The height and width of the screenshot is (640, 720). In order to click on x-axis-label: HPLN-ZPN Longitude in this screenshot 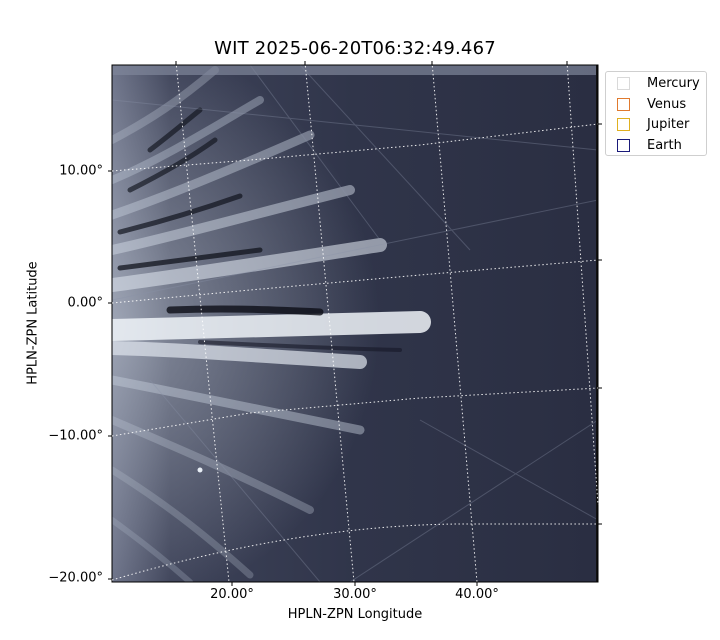, I will do `click(355, 614)`.